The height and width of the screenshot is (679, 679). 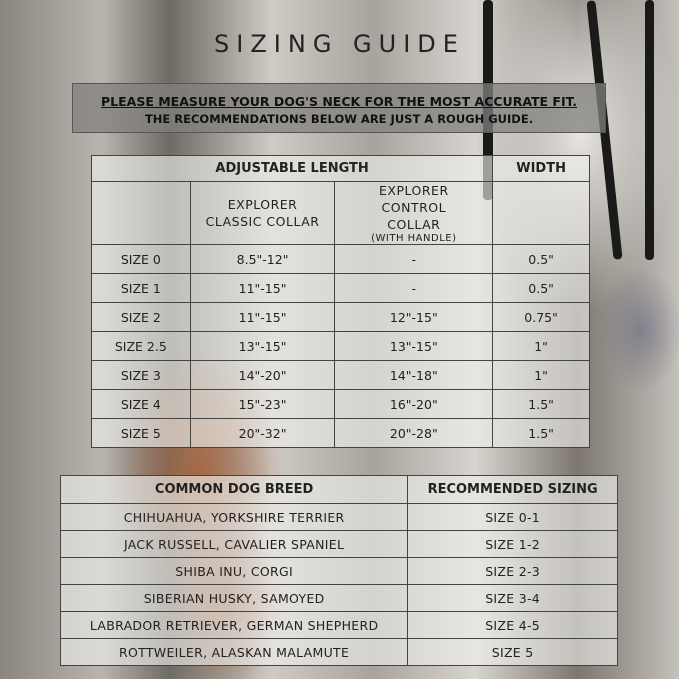 I want to click on size-row: SIZE 4 15"-23" 16"-20" 1.5", so click(x=340, y=404).